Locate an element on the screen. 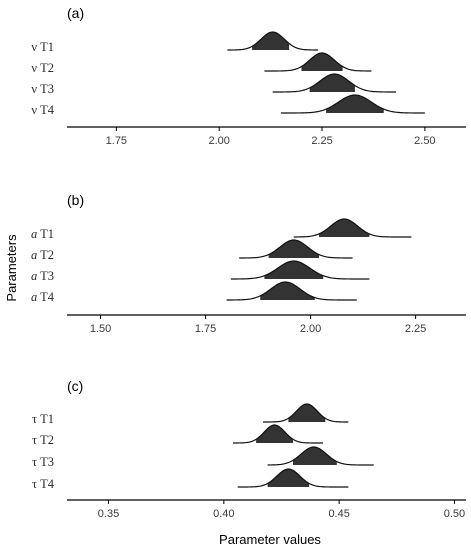  parameter-label: a T1 is located at coordinates (42, 234).